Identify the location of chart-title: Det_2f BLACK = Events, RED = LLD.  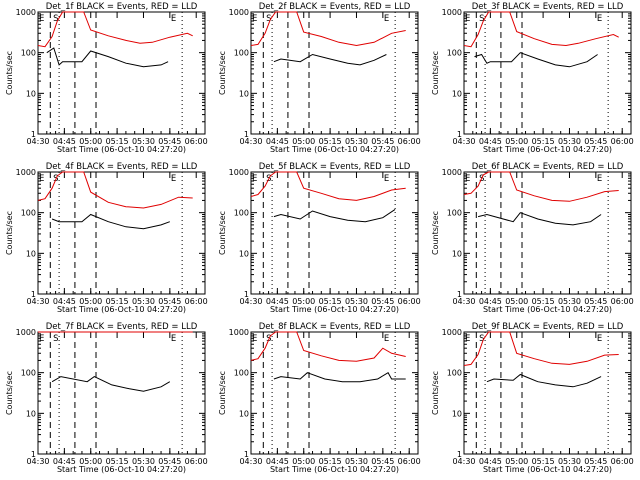
(335, 7).